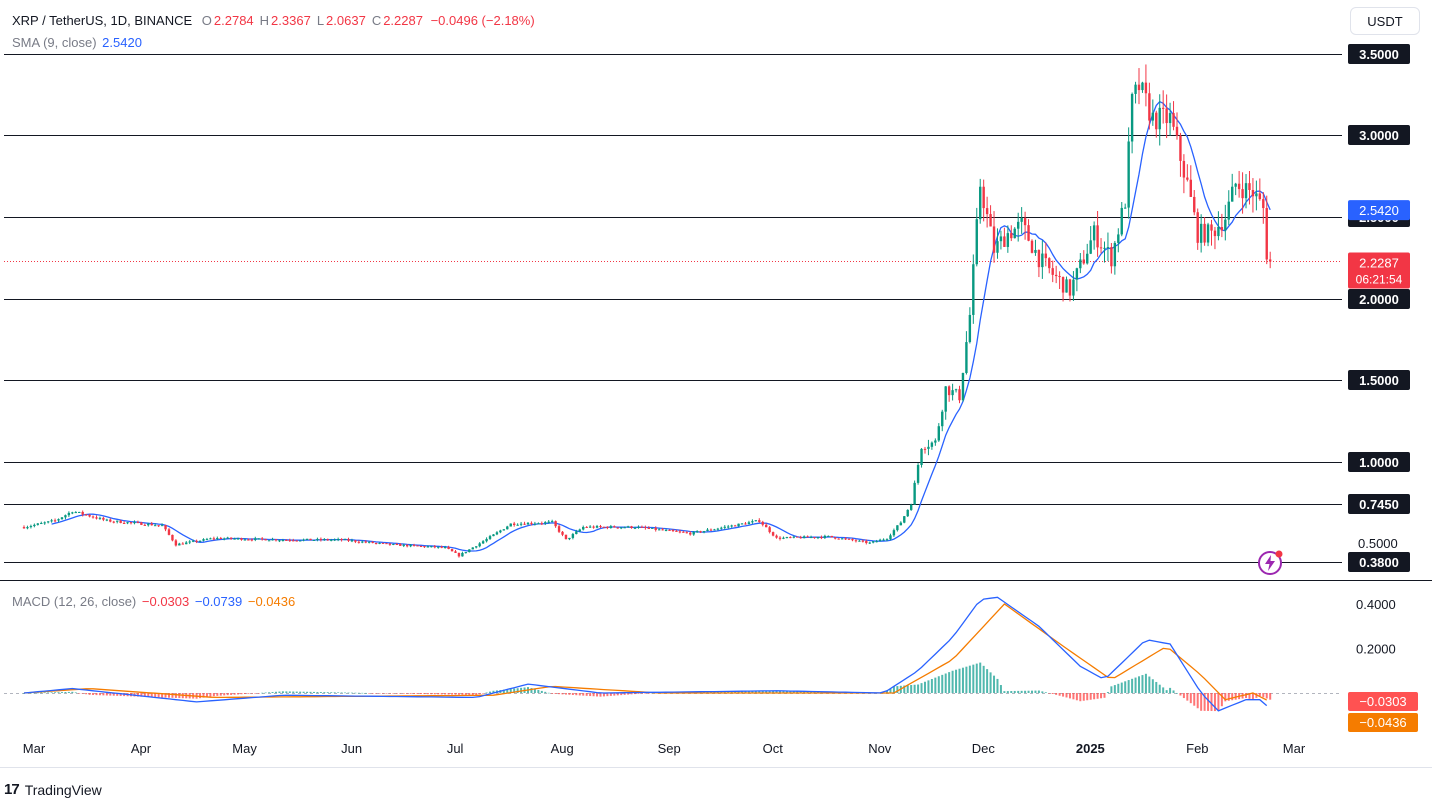 This screenshot has height=802, width=1432. What do you see at coordinates (53, 789) in the screenshot?
I see `tradingview-brand: 17 TradingView` at bounding box center [53, 789].